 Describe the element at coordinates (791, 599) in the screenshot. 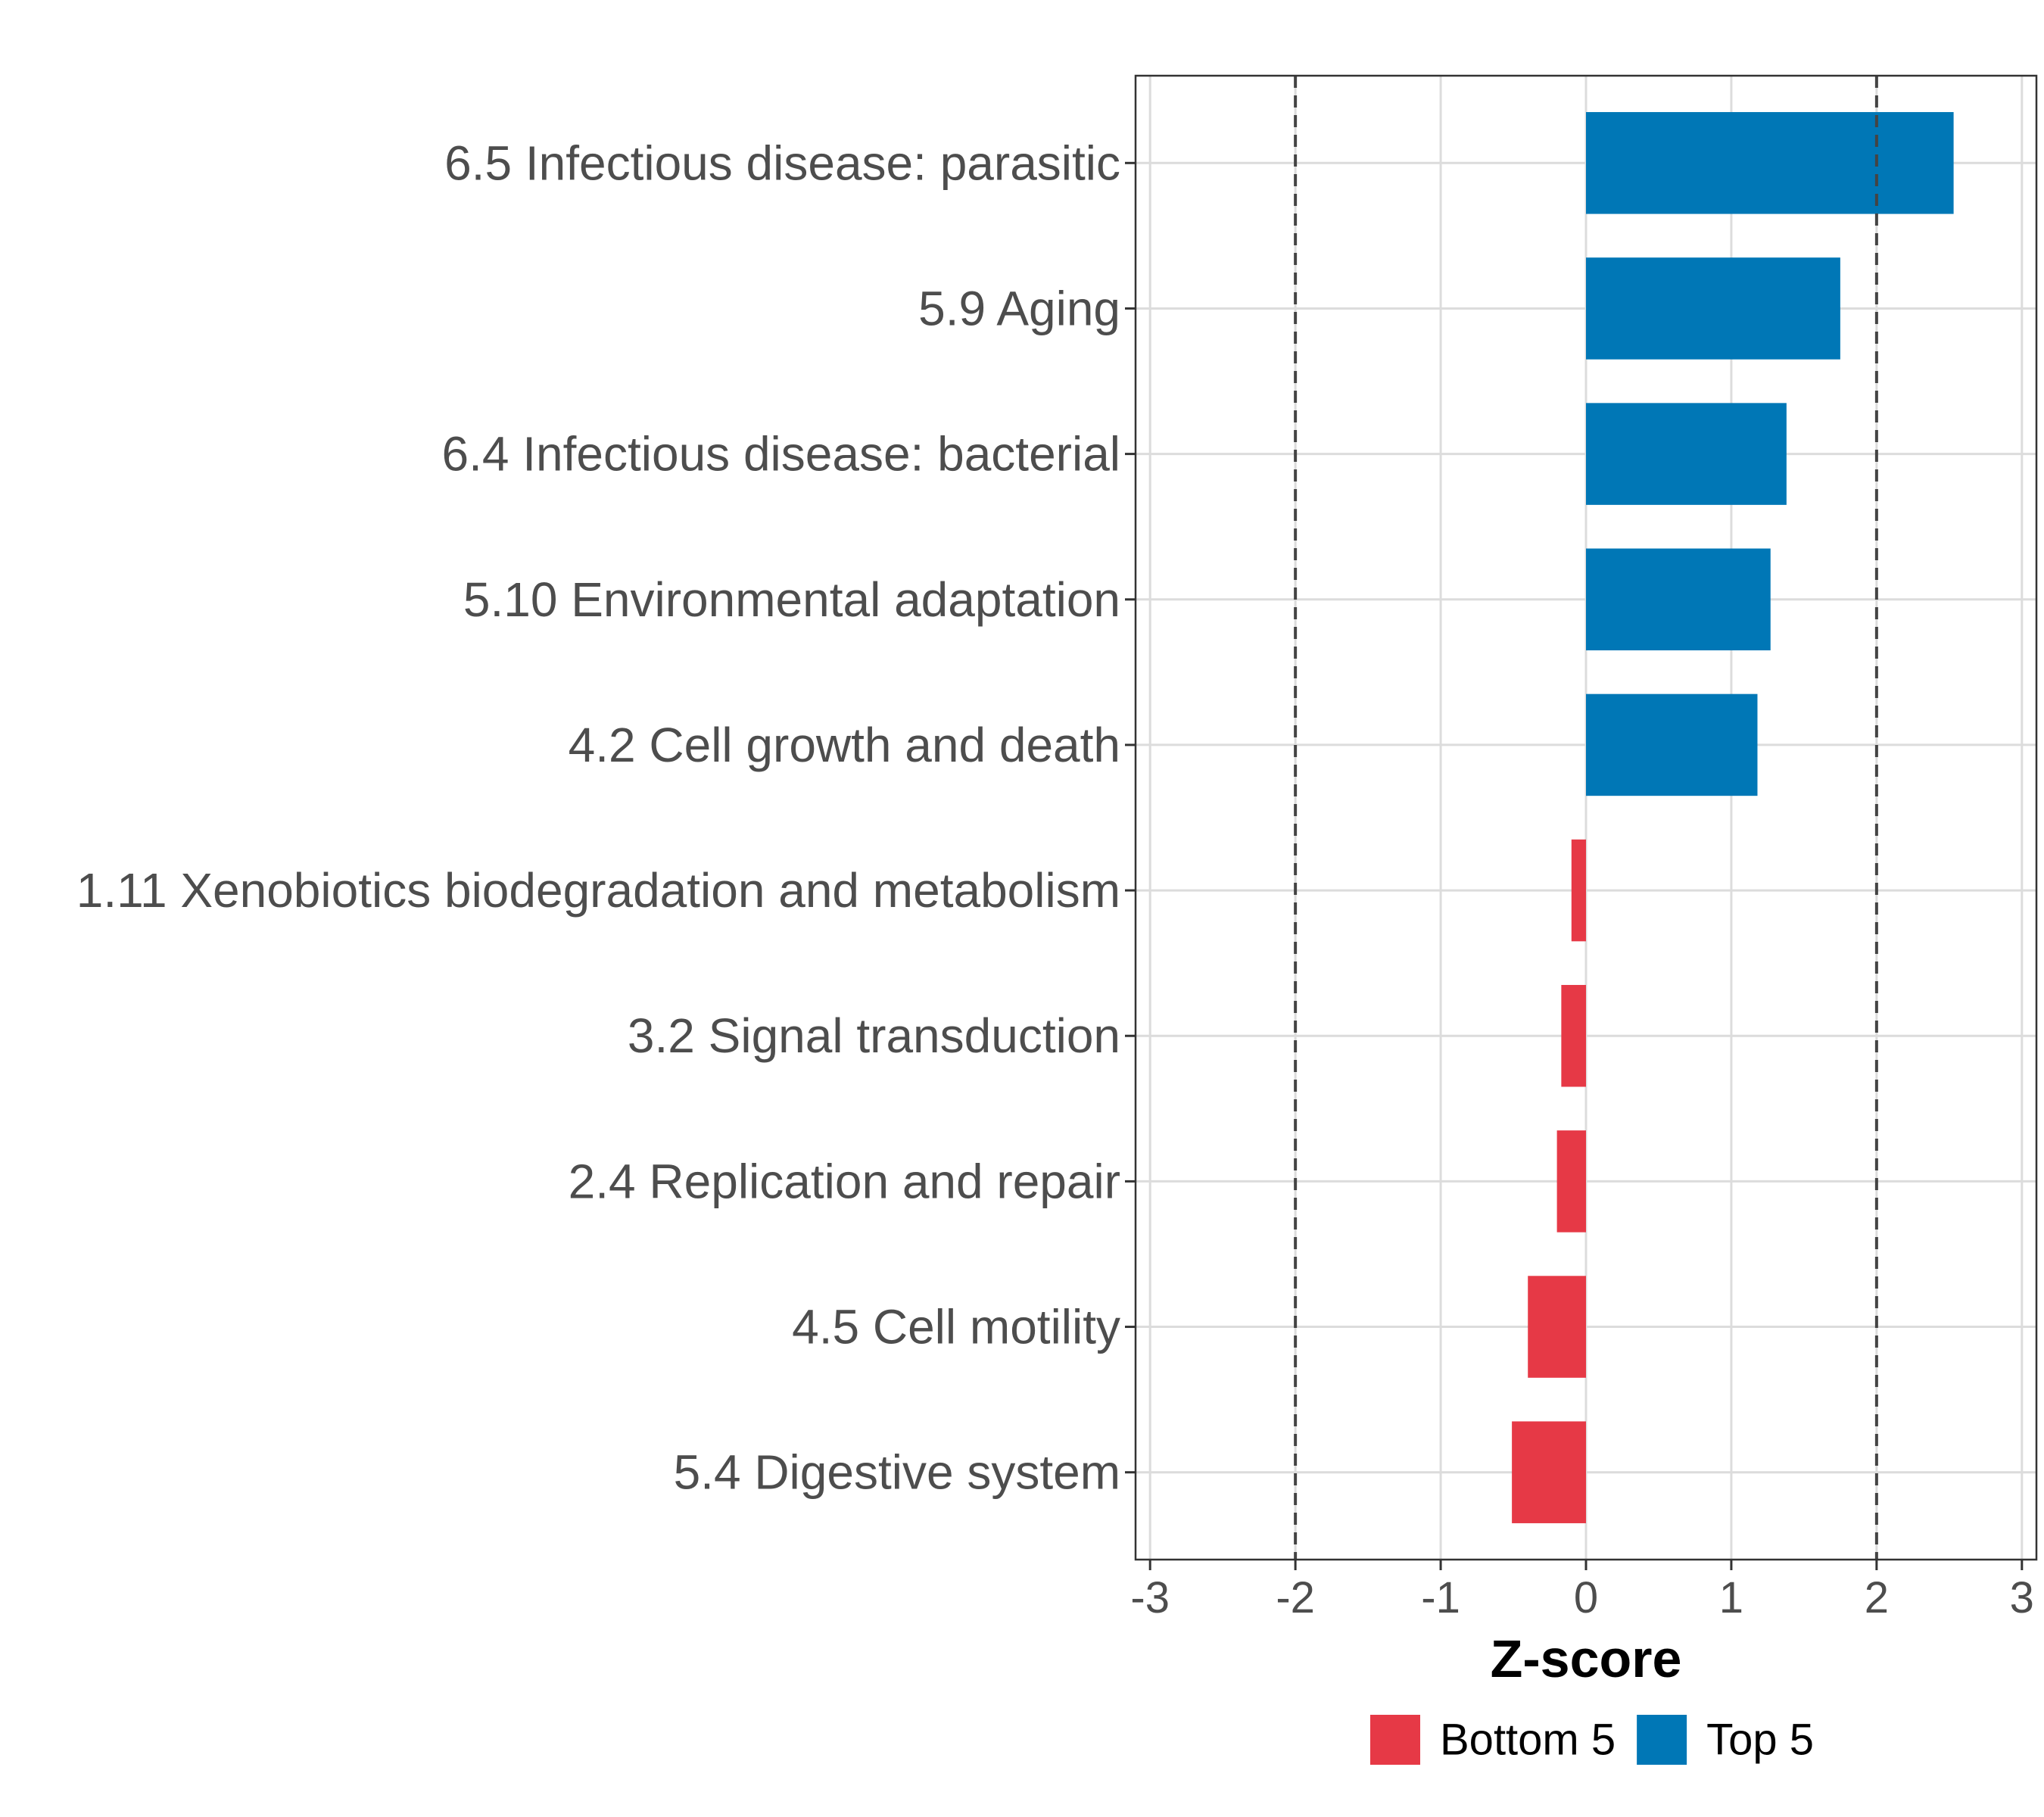

I see `category-label: 5.10 Environmental adaptation` at that location.